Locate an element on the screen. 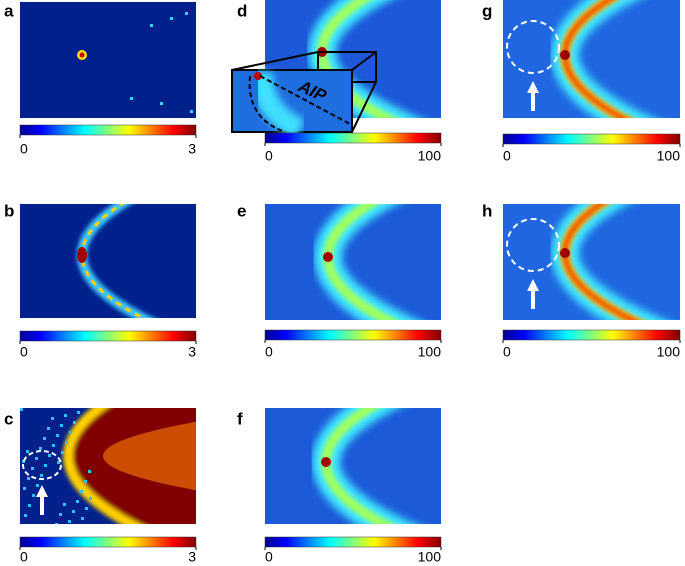 The height and width of the screenshot is (566, 685). panel: b 0 3 is located at coordinates (100, 280).